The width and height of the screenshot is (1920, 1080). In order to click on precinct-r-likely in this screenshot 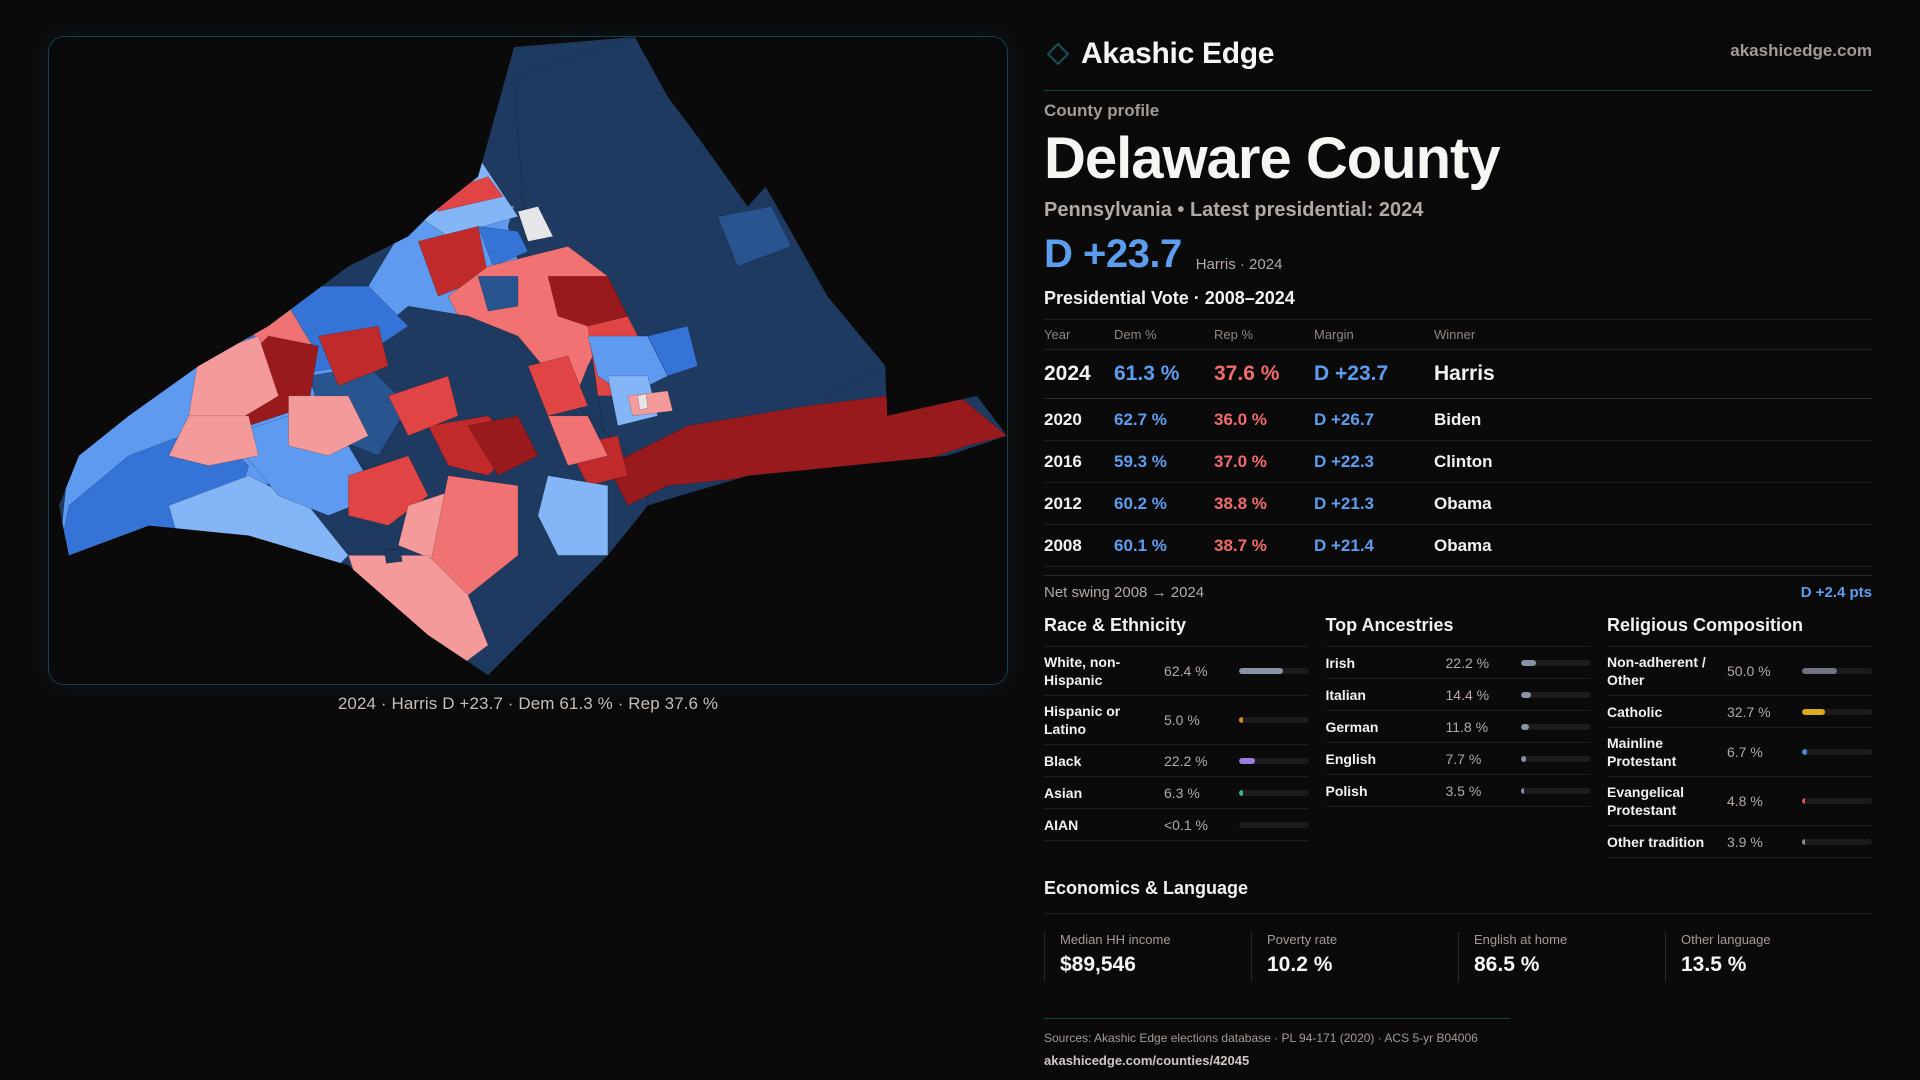, I will do `click(353, 356)`.